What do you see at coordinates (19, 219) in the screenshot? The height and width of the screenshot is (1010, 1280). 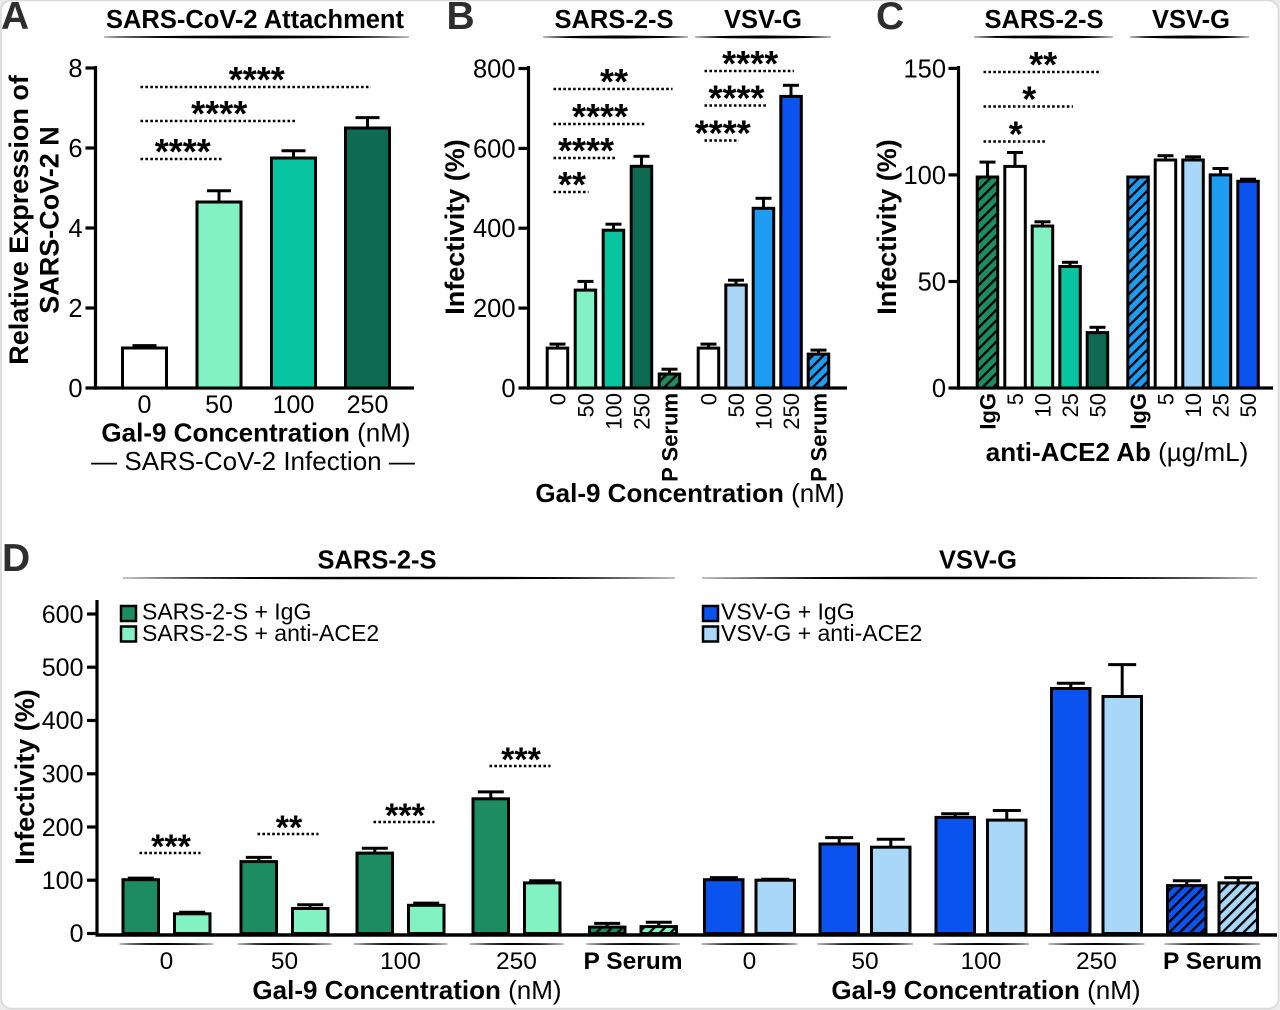 I see `svg-text: Relative Expression of` at bounding box center [19, 219].